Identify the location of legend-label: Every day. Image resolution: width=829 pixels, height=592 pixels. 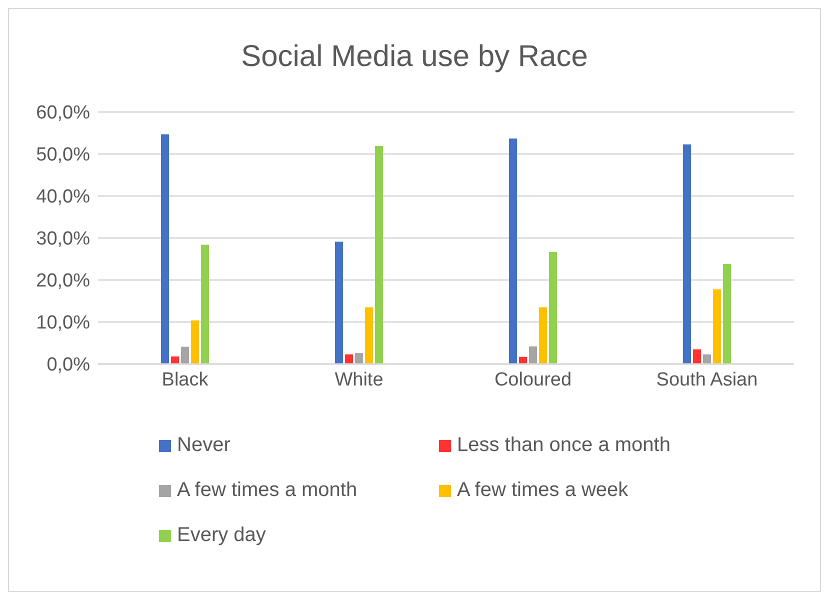
(221, 535).